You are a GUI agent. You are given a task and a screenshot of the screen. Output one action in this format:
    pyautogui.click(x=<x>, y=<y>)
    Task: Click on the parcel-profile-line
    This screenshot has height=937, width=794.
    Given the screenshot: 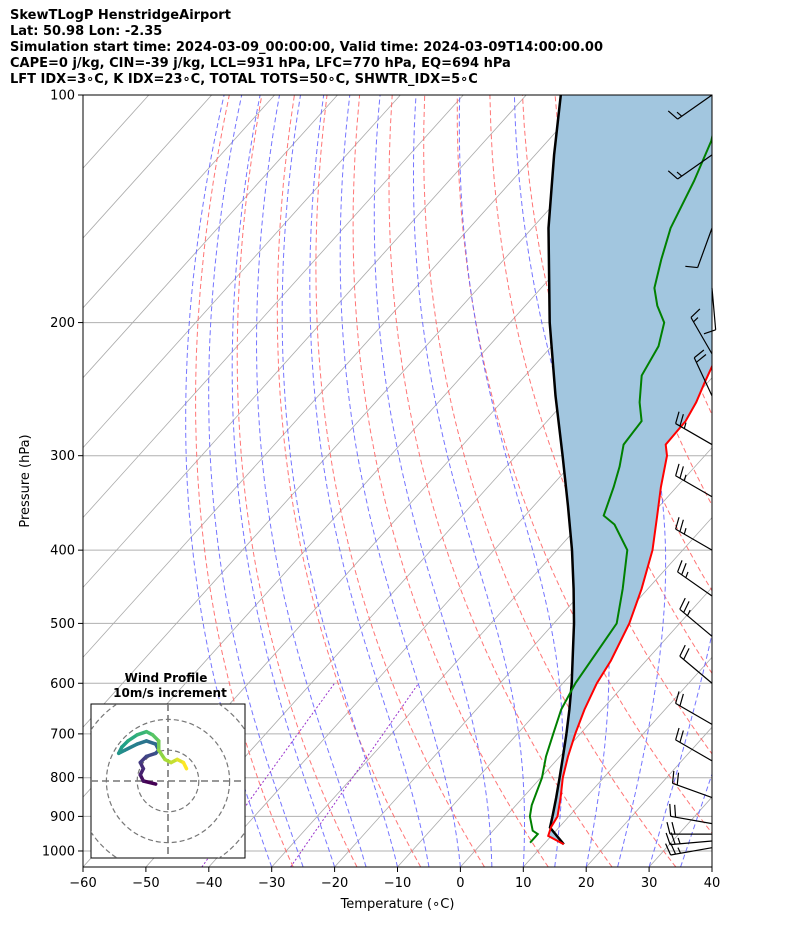 What is the action you would take?
    pyautogui.click(x=561, y=470)
    